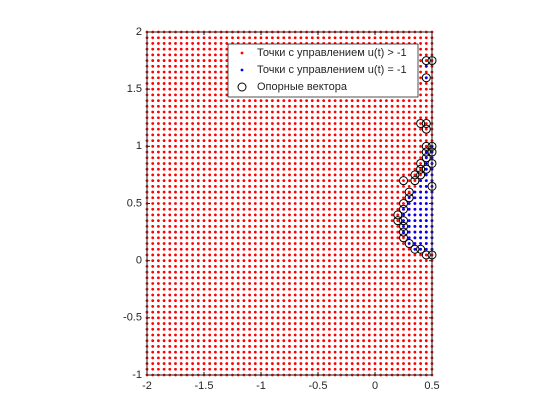  I want to click on legend-label: Точки с управлением u(t) = -1, so click(332, 70).